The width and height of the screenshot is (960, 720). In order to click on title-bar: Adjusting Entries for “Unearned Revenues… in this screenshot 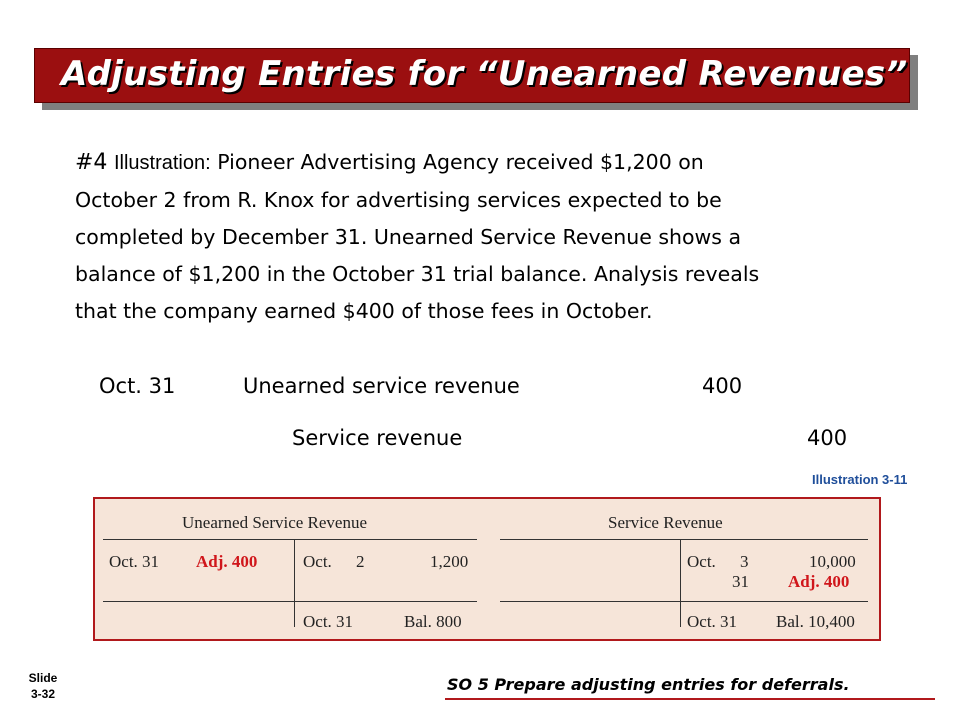, I will do `click(472, 75)`.